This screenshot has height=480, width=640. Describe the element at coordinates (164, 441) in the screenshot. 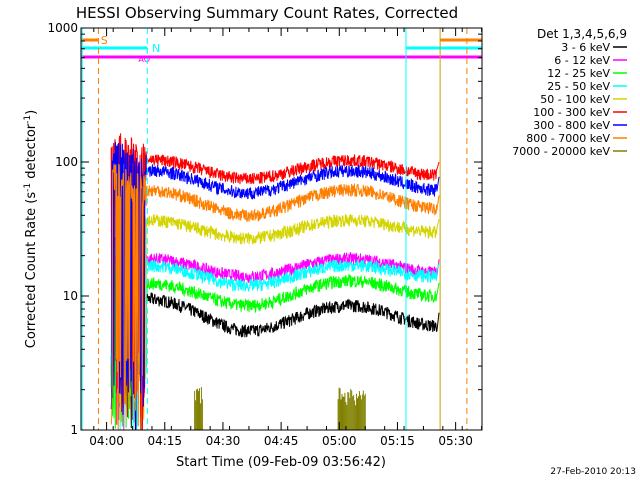

I see `x-tick-label: 04:15` at that location.